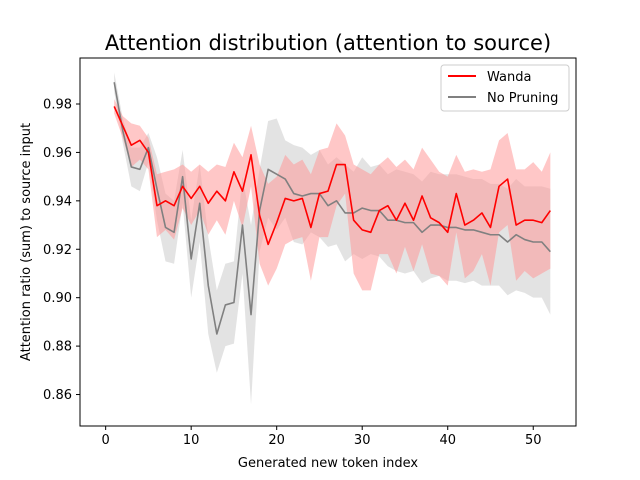 Image resolution: width=640 pixels, height=480 pixels. I want to click on y-axis-label: Attention ratio (sum) to source input, so click(26, 242).